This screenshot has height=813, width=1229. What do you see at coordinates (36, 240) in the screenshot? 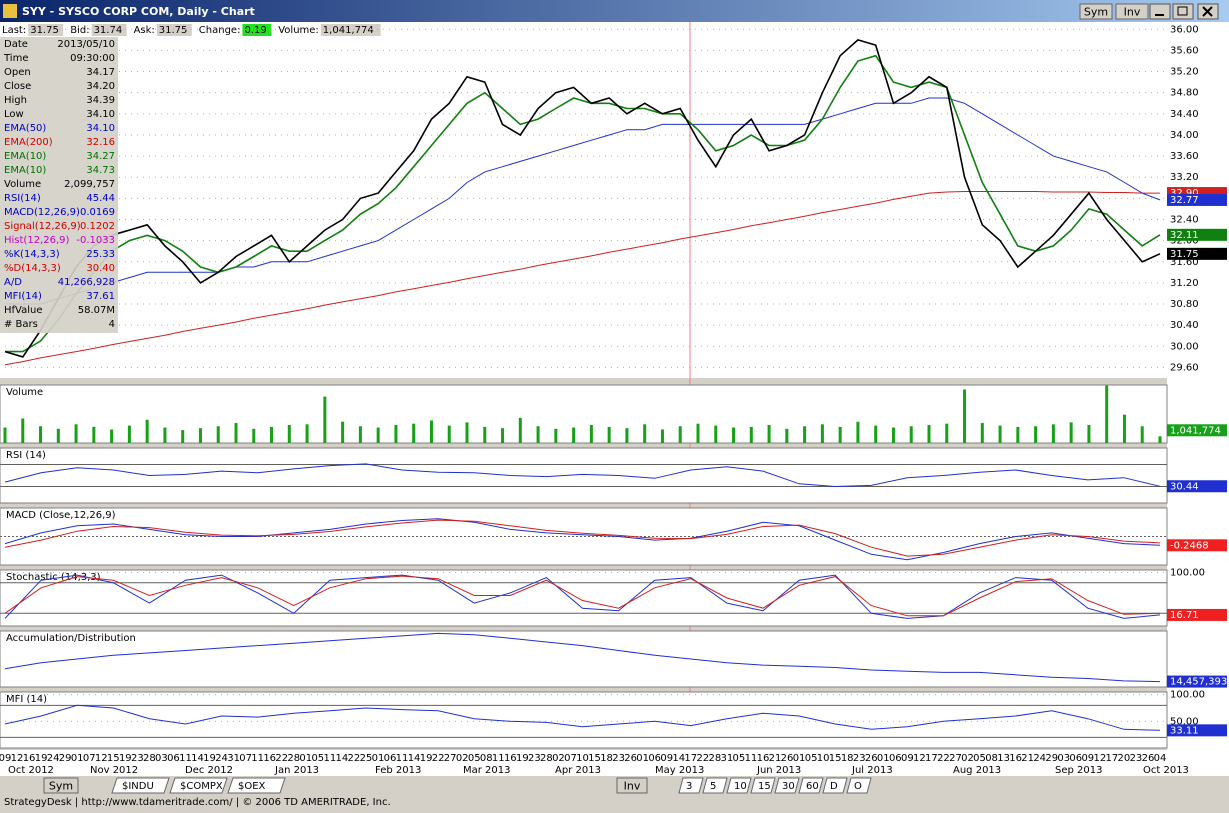
I see `data-window-label: Hist(12,26,9)` at bounding box center [36, 240].